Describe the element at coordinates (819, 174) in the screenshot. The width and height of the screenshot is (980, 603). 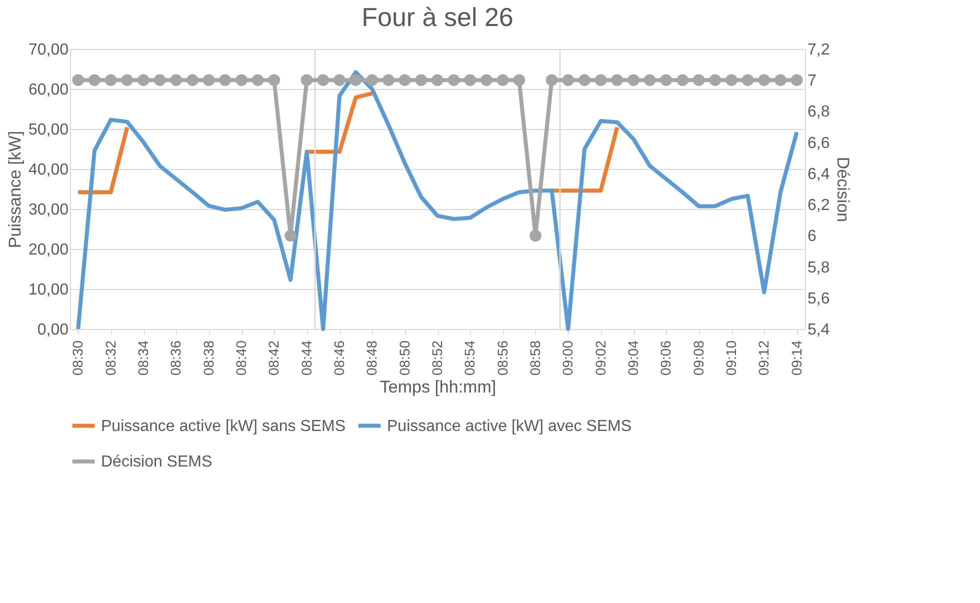
I see `y2-tick-label: 6,4` at that location.